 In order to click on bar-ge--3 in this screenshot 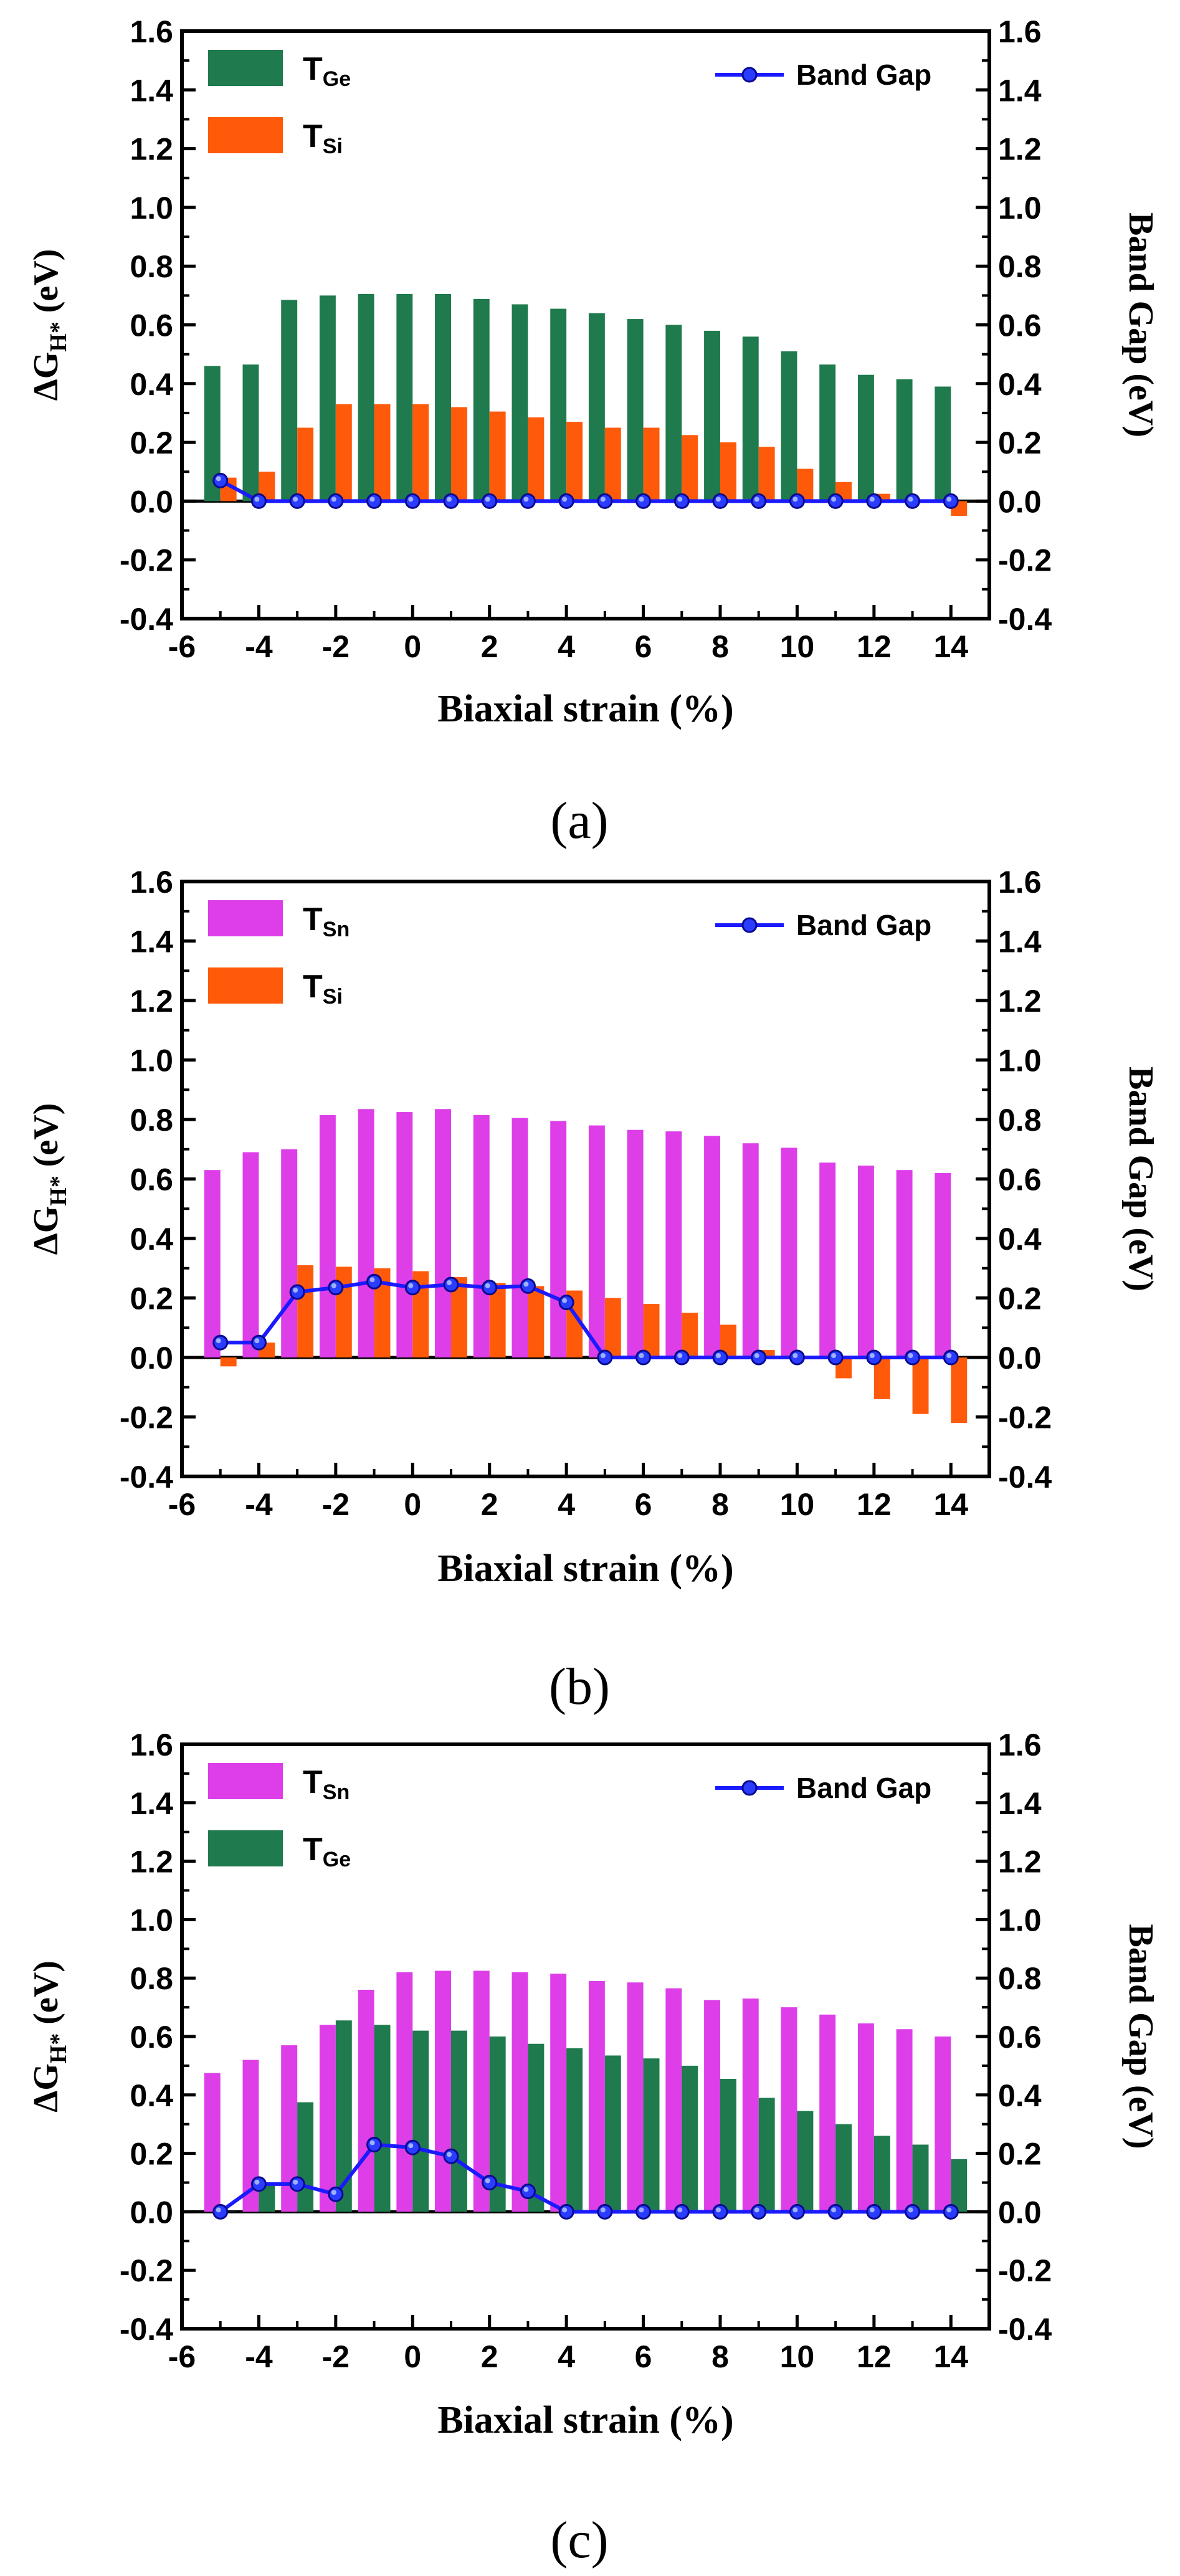, I will do `click(289, 400)`.